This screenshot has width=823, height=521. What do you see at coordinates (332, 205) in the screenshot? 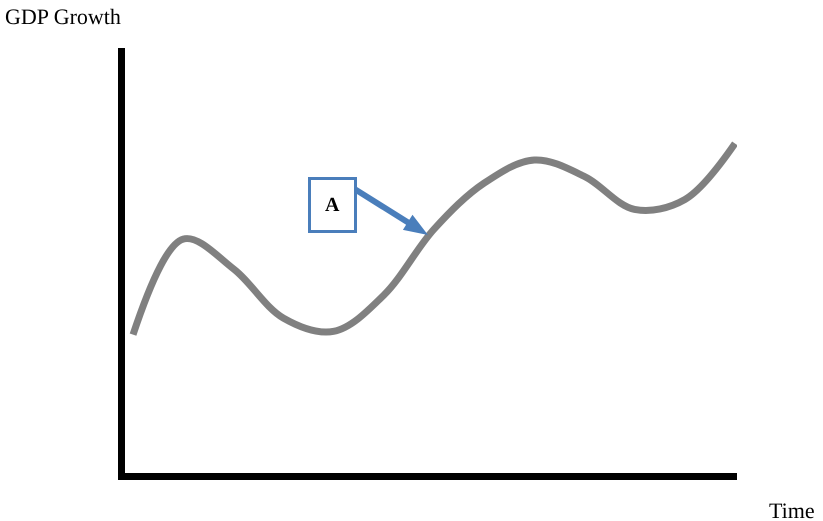
I see `annotation: A` at bounding box center [332, 205].